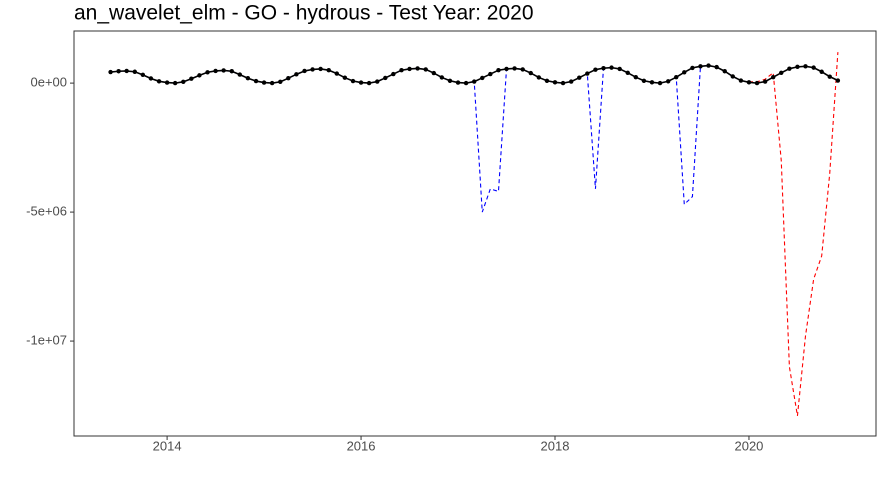 This screenshot has width=880, height=485. I want to click on x-tick-label: 2020, so click(748, 445).